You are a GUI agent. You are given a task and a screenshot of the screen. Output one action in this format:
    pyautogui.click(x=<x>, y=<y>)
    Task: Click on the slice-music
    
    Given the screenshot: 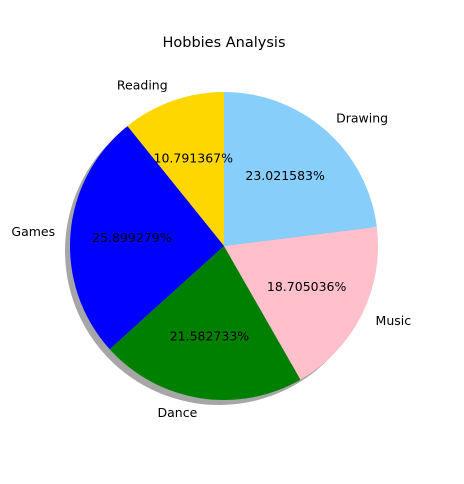 What is the action you would take?
    pyautogui.click(x=301, y=303)
    